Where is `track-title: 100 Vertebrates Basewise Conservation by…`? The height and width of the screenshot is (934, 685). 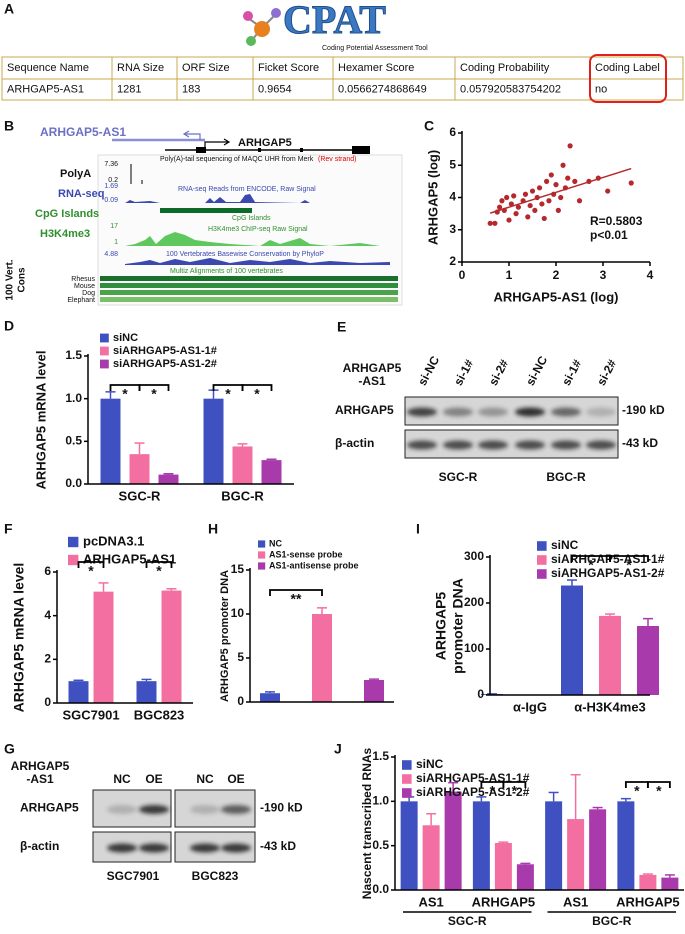
track-title: 100 Vertebrates Basewise Conservation by… is located at coordinates (245, 254).